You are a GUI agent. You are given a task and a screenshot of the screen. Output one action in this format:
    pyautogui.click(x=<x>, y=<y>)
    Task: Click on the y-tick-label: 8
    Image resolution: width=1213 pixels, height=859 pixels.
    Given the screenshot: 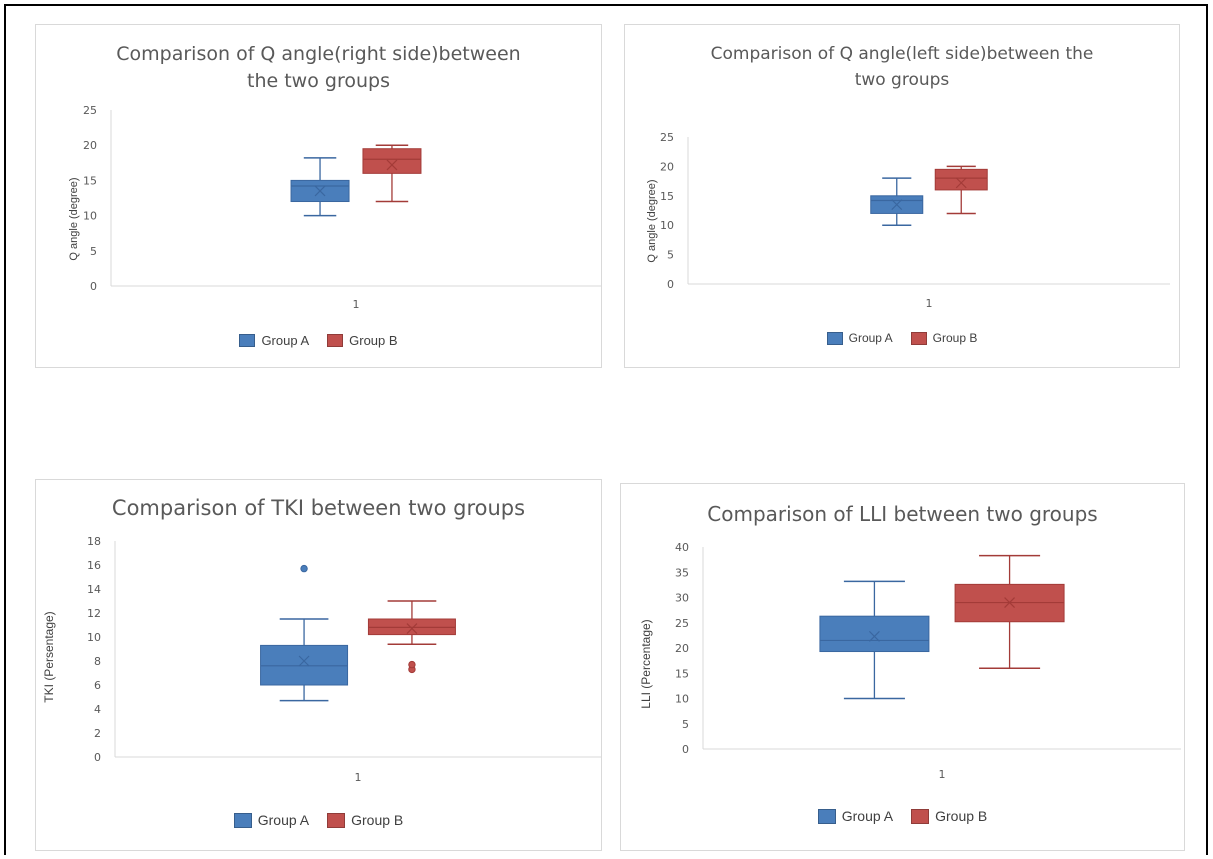 What is the action you would take?
    pyautogui.click(x=97, y=661)
    